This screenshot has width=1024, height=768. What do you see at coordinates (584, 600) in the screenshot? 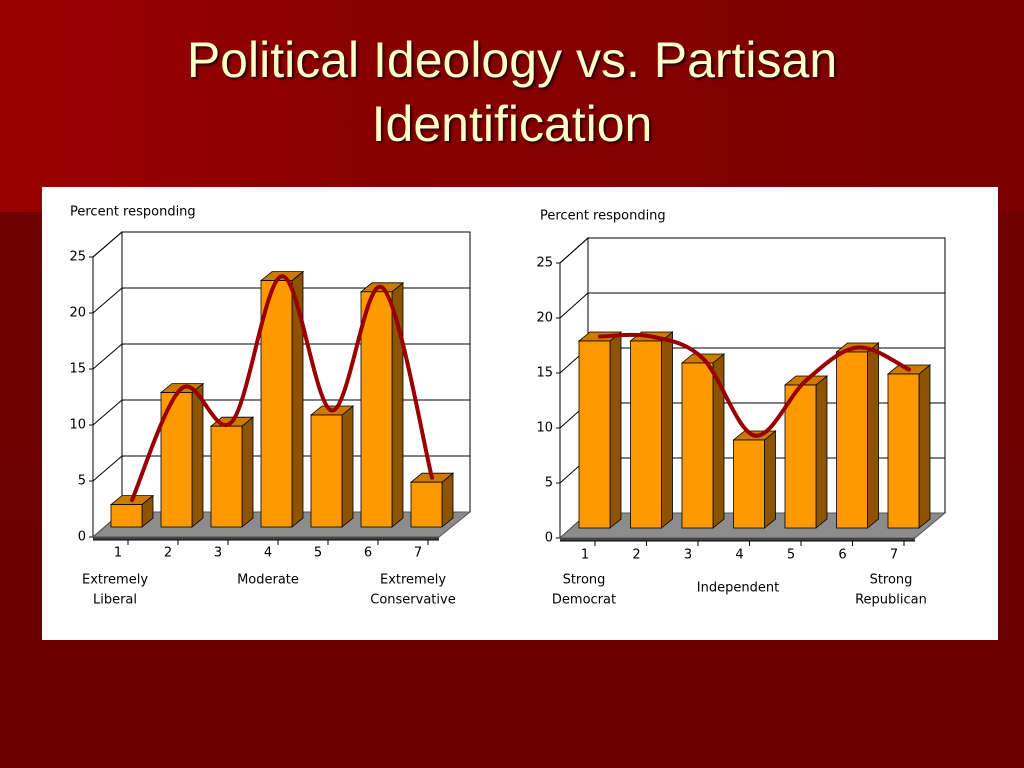
I see `annotation: Democrat` at bounding box center [584, 600].